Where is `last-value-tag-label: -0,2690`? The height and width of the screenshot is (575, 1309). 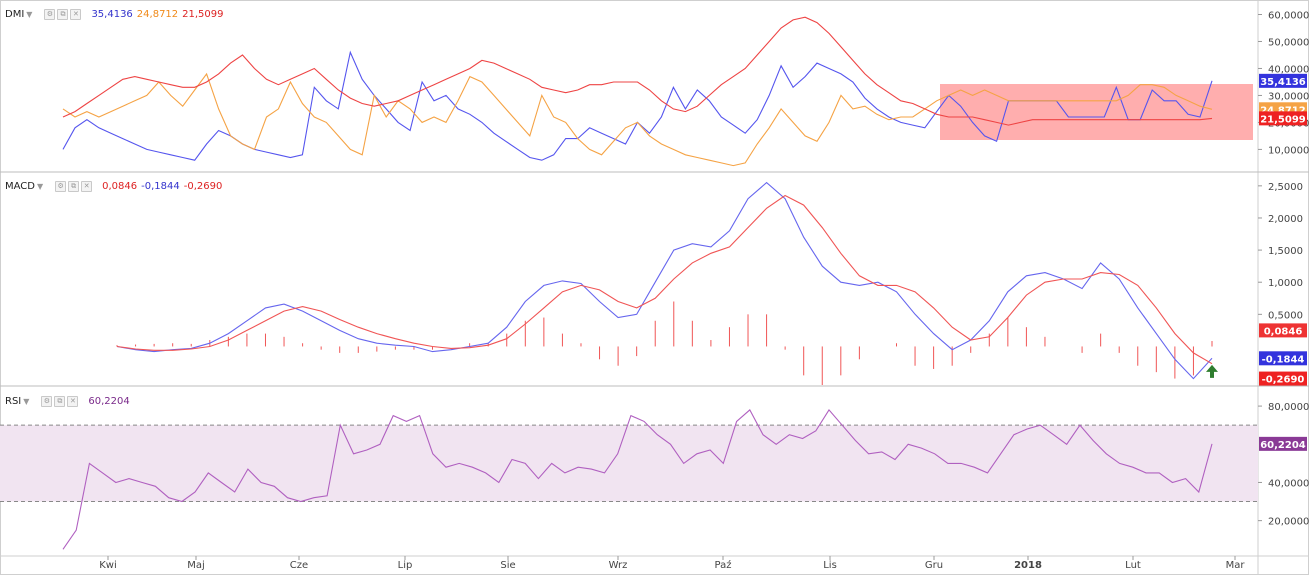
last-value-tag-label: -0,2690 is located at coordinates (1283, 380).